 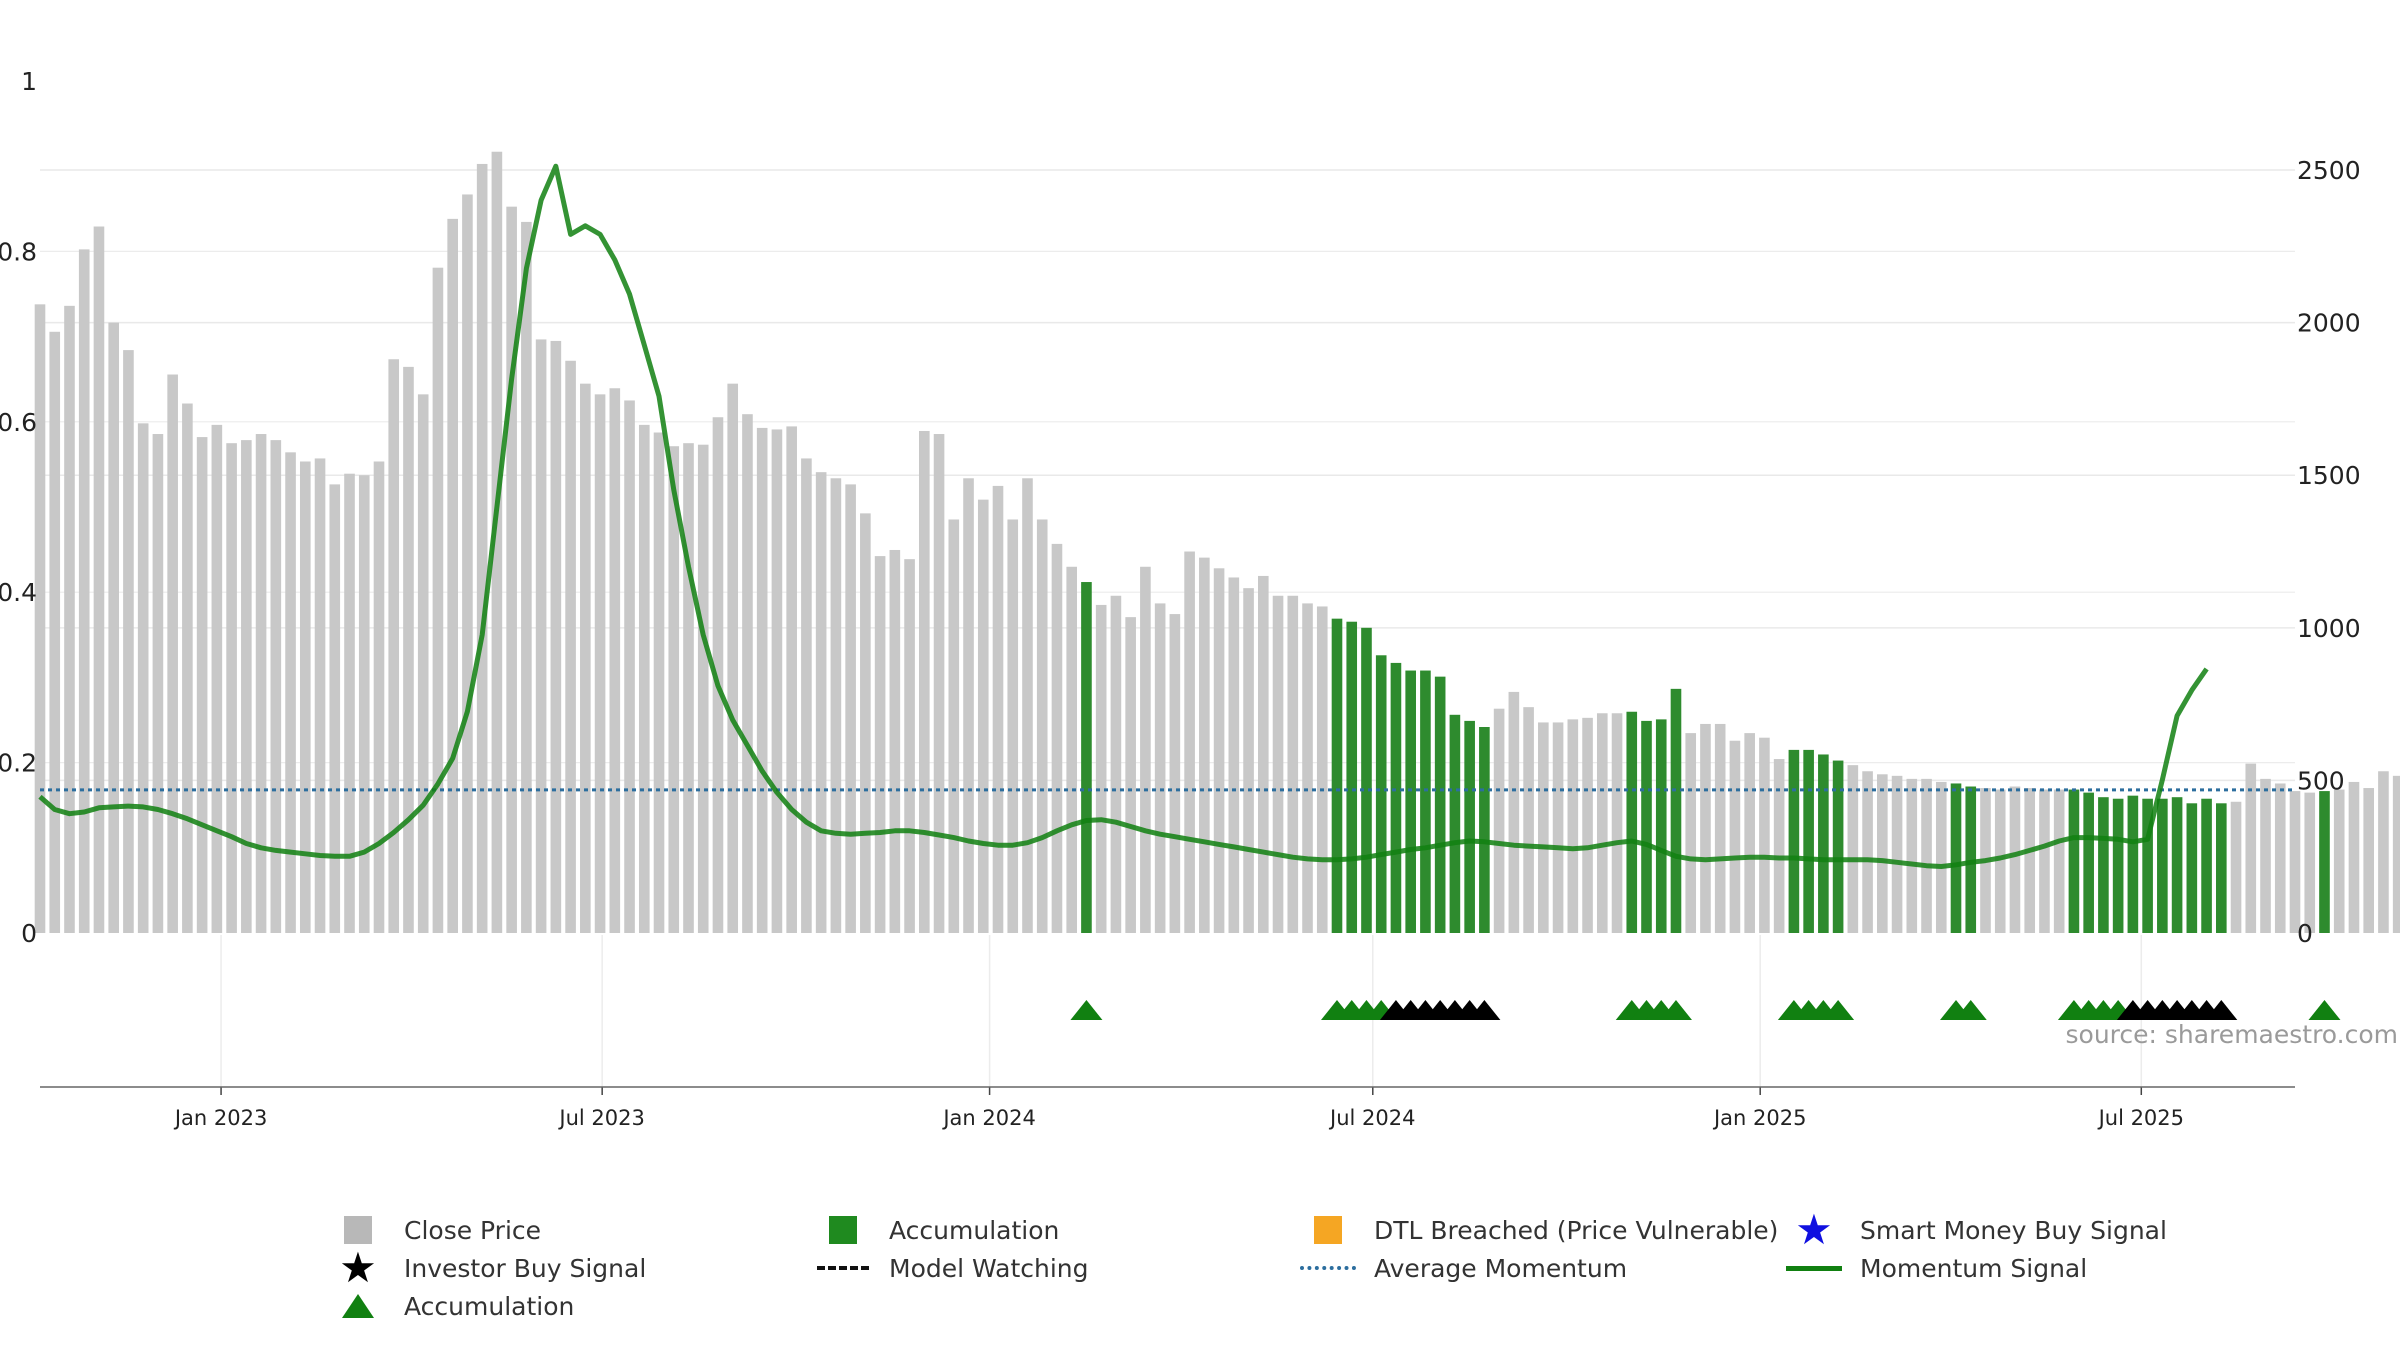 I want to click on left-tick-label: 1, so click(x=29, y=81).